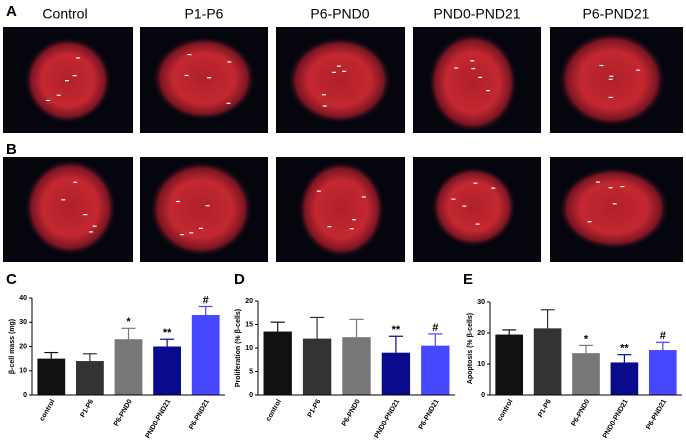 This screenshot has width=686, height=442. I want to click on y-axis-label: Apoptosis (% β-cells), so click(470, 348).